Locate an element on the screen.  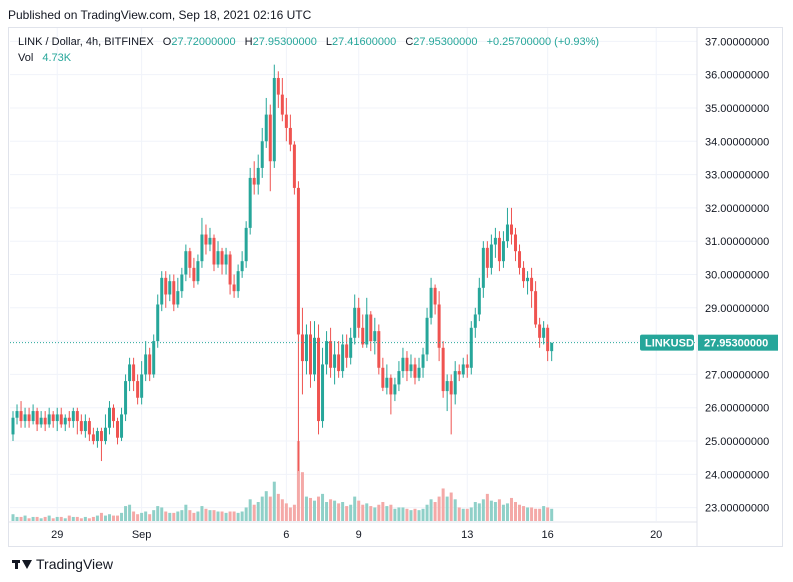
legend-high: 27.95300000 is located at coordinates (284, 42).